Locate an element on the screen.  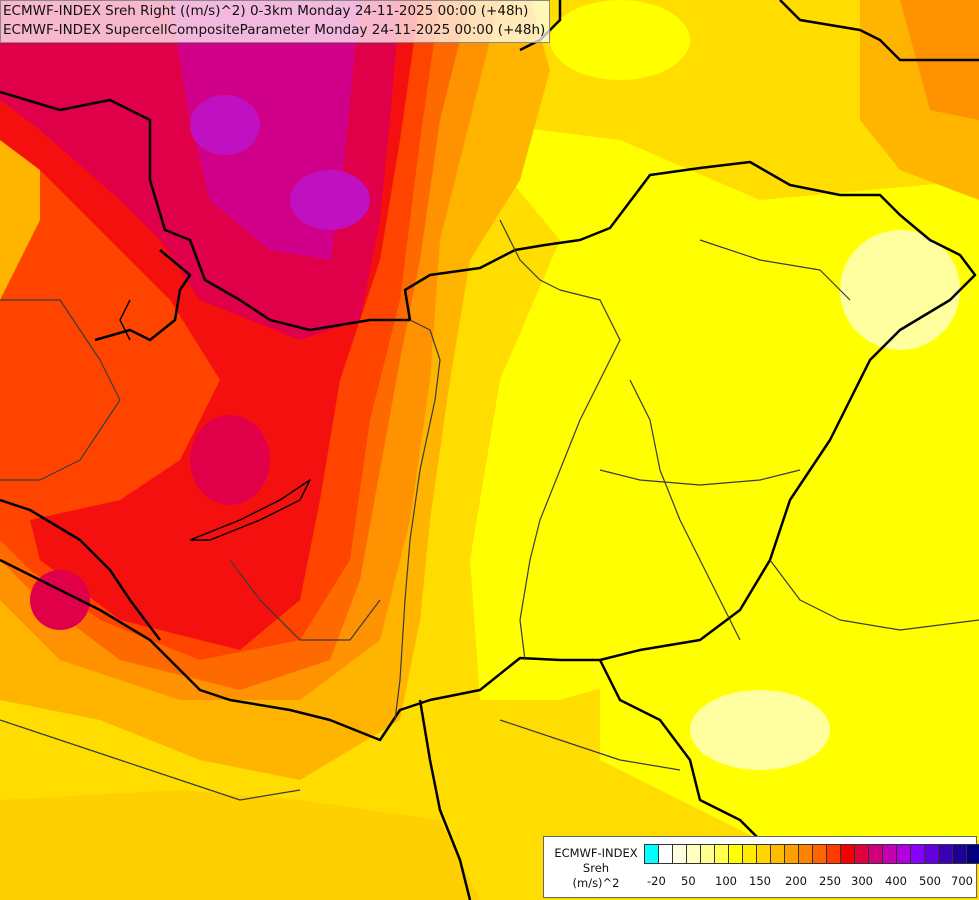
legend-label: ECMWF-INDEX Sreh (m/s)^2 is located at coordinates (596, 868).